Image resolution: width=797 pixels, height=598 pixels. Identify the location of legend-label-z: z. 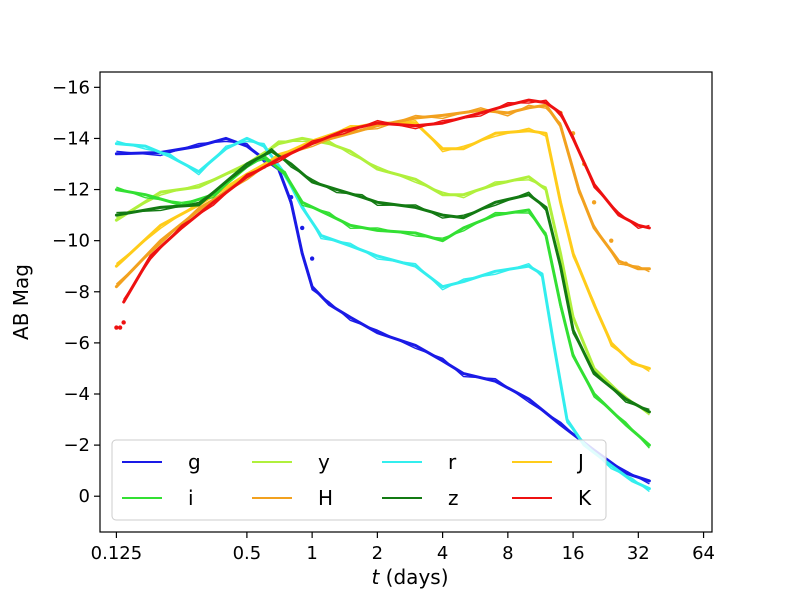
(453, 498).